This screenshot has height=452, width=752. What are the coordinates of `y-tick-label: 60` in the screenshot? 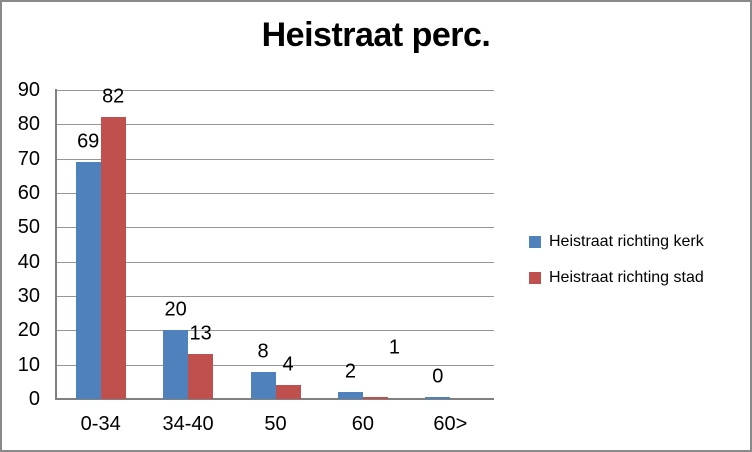 It's located at (28, 193).